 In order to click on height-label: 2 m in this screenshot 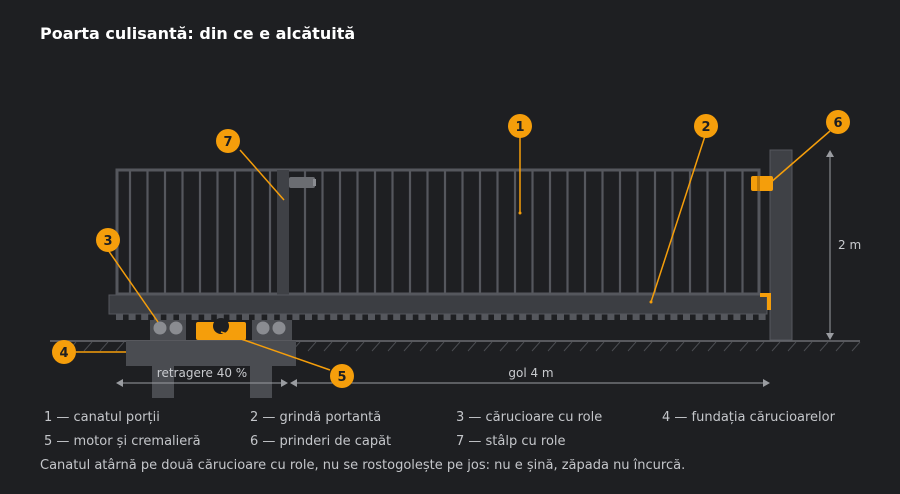, I will do `click(849, 245)`.